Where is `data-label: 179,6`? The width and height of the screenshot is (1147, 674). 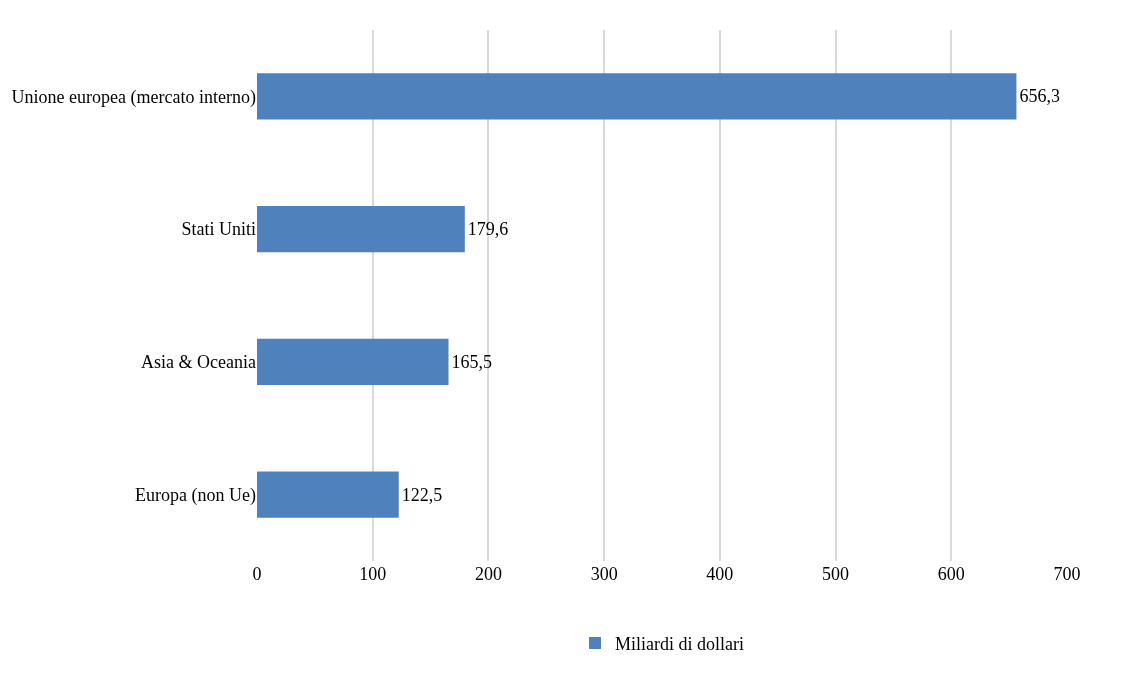 data-label: 179,6 is located at coordinates (488, 229).